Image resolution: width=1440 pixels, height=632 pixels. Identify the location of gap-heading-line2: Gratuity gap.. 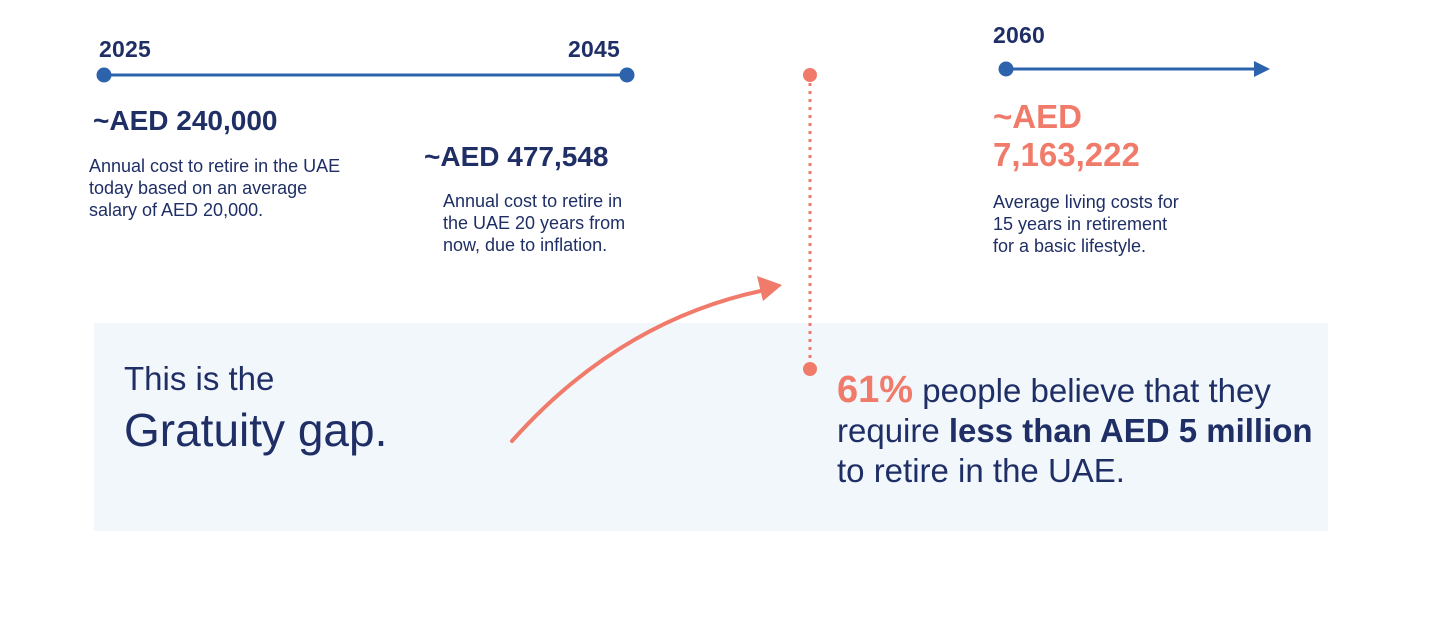
(256, 430).